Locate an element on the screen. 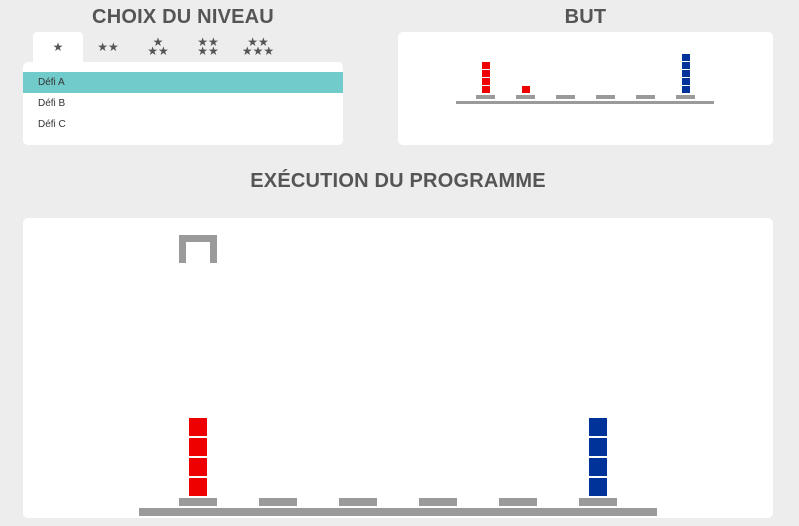 The image size is (799, 526). goal-title: BUT is located at coordinates (585, 17).